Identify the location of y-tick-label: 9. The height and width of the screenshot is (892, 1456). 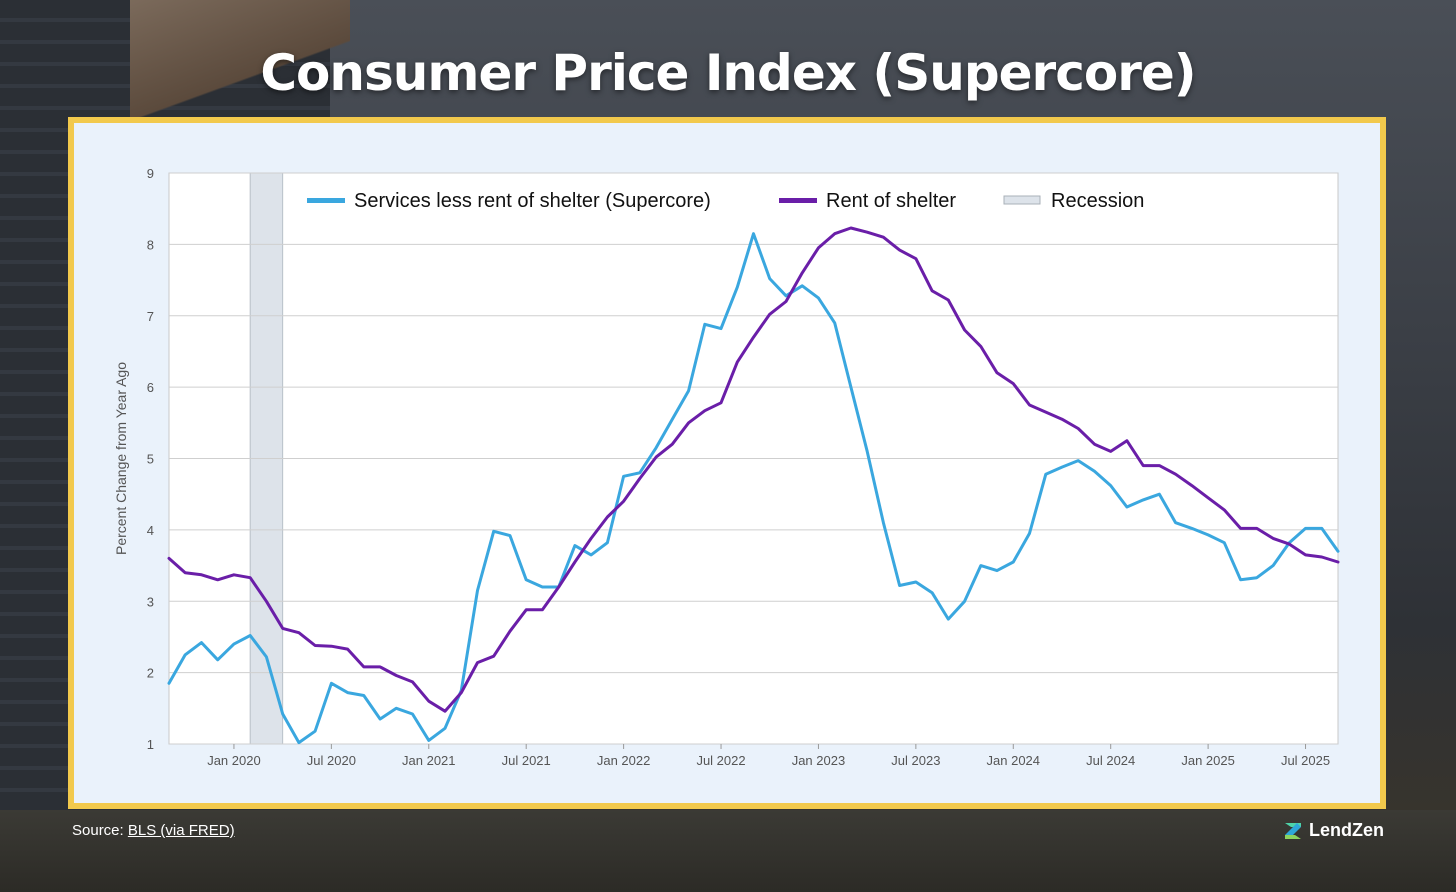
(150, 173).